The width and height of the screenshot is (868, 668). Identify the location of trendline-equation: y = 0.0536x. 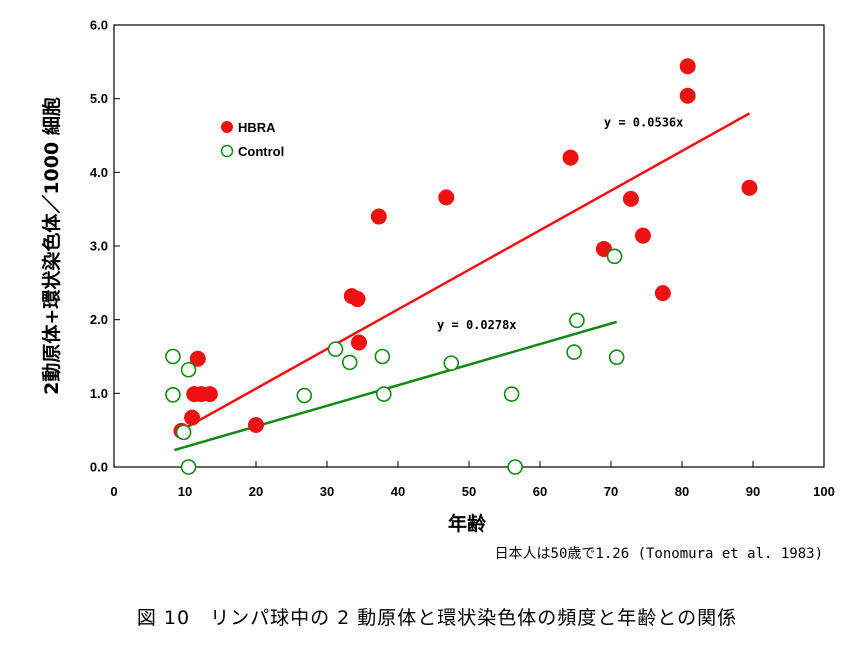
(643, 123).